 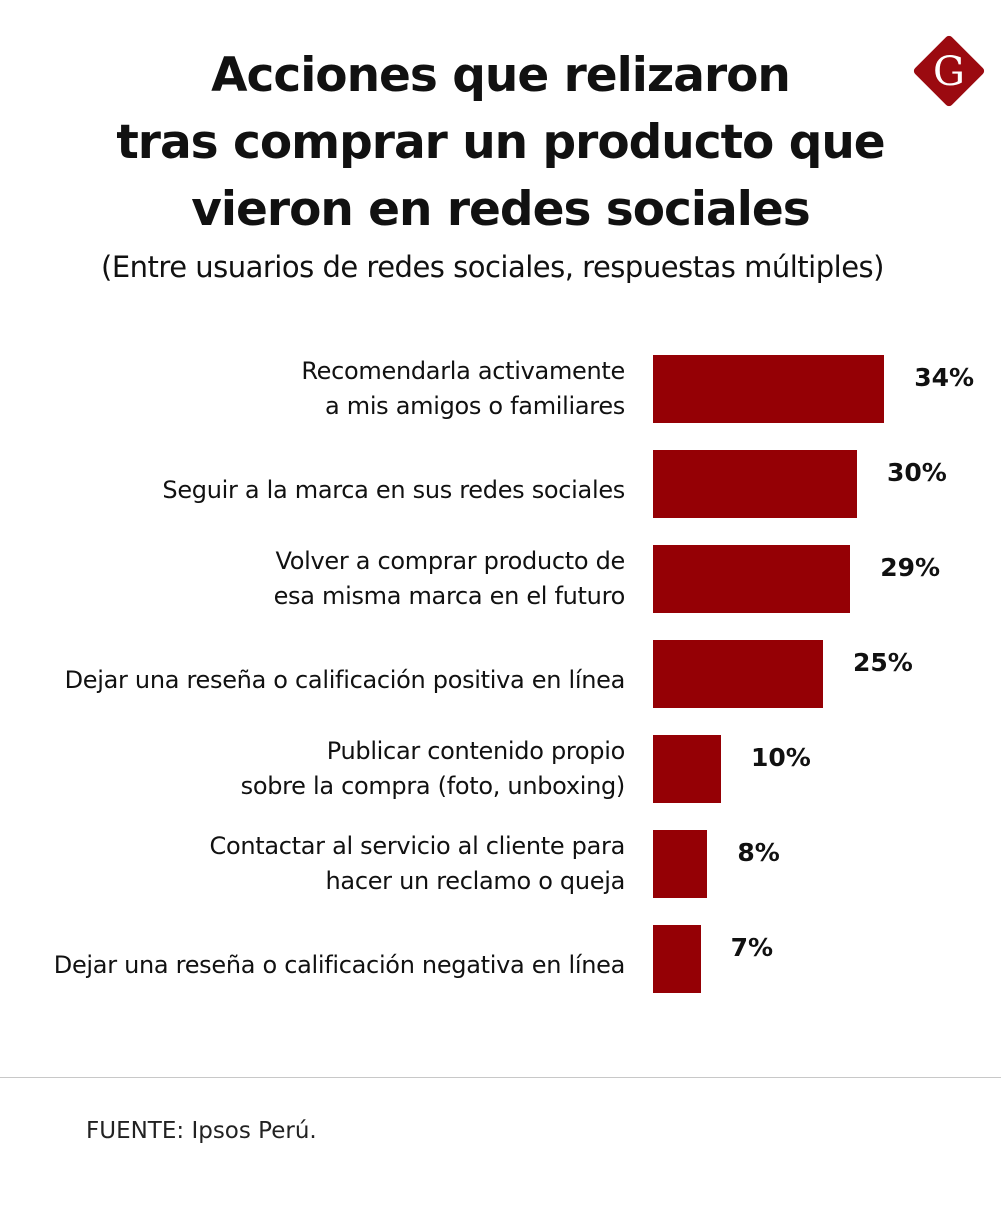 I want to click on category-label-line: Volver a comprar producto de, so click(x=450, y=561).